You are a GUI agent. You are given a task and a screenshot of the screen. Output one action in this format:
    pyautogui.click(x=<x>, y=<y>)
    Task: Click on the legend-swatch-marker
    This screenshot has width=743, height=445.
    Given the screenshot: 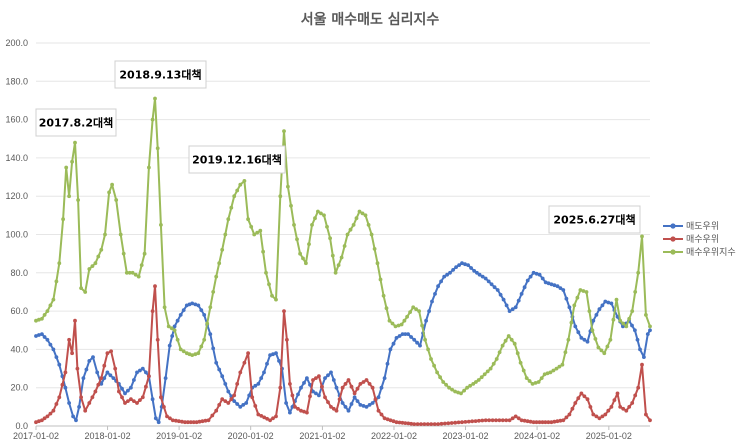 What is the action you would take?
    pyautogui.click(x=673, y=252)
    